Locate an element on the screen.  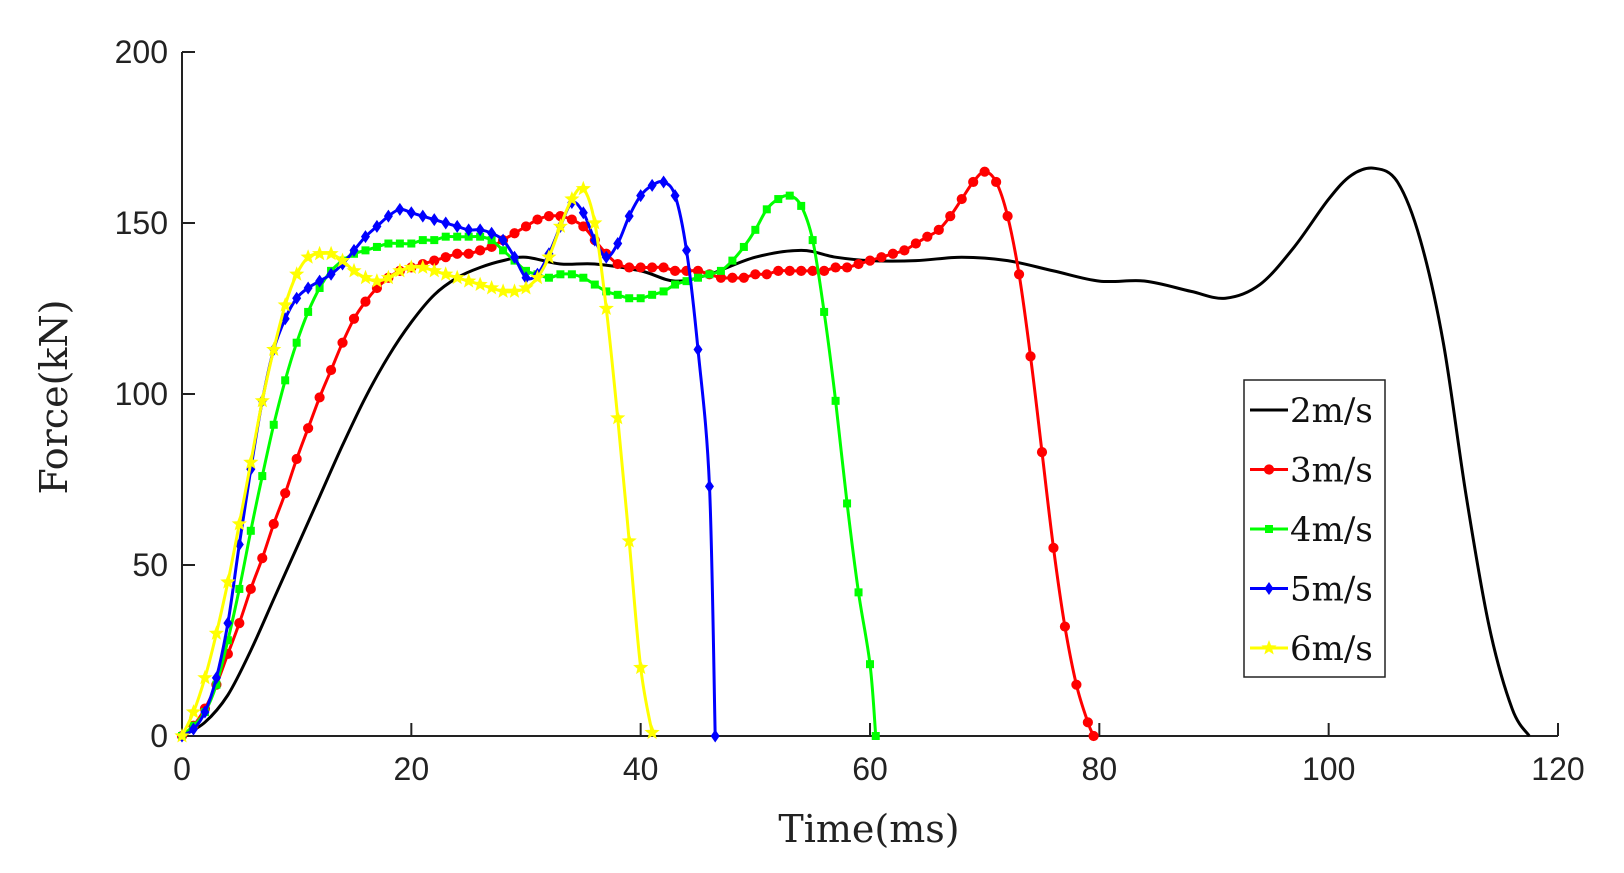
y-tick-label: 0 is located at coordinates (159, 736).